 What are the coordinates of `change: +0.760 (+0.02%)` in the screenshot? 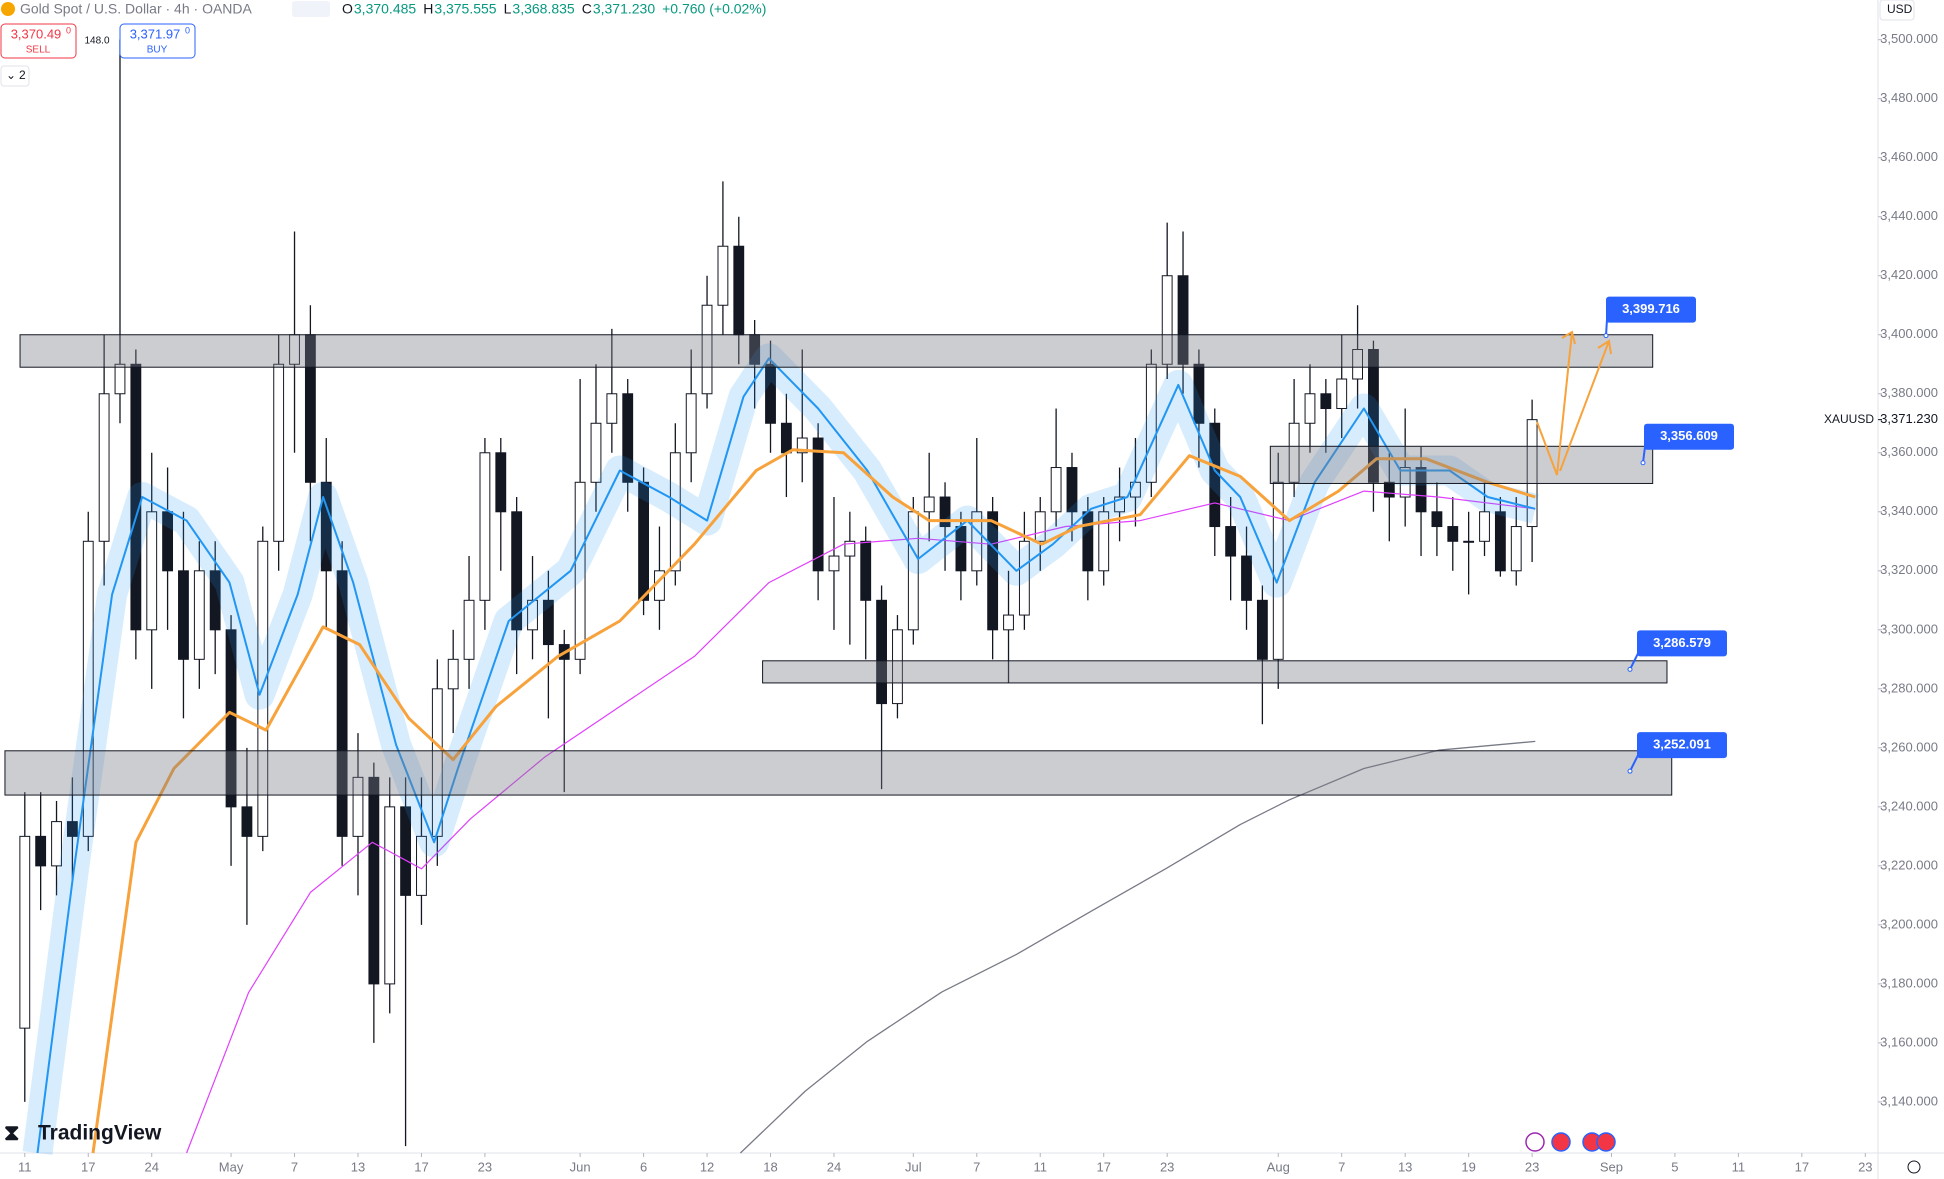 It's located at (714, 9).